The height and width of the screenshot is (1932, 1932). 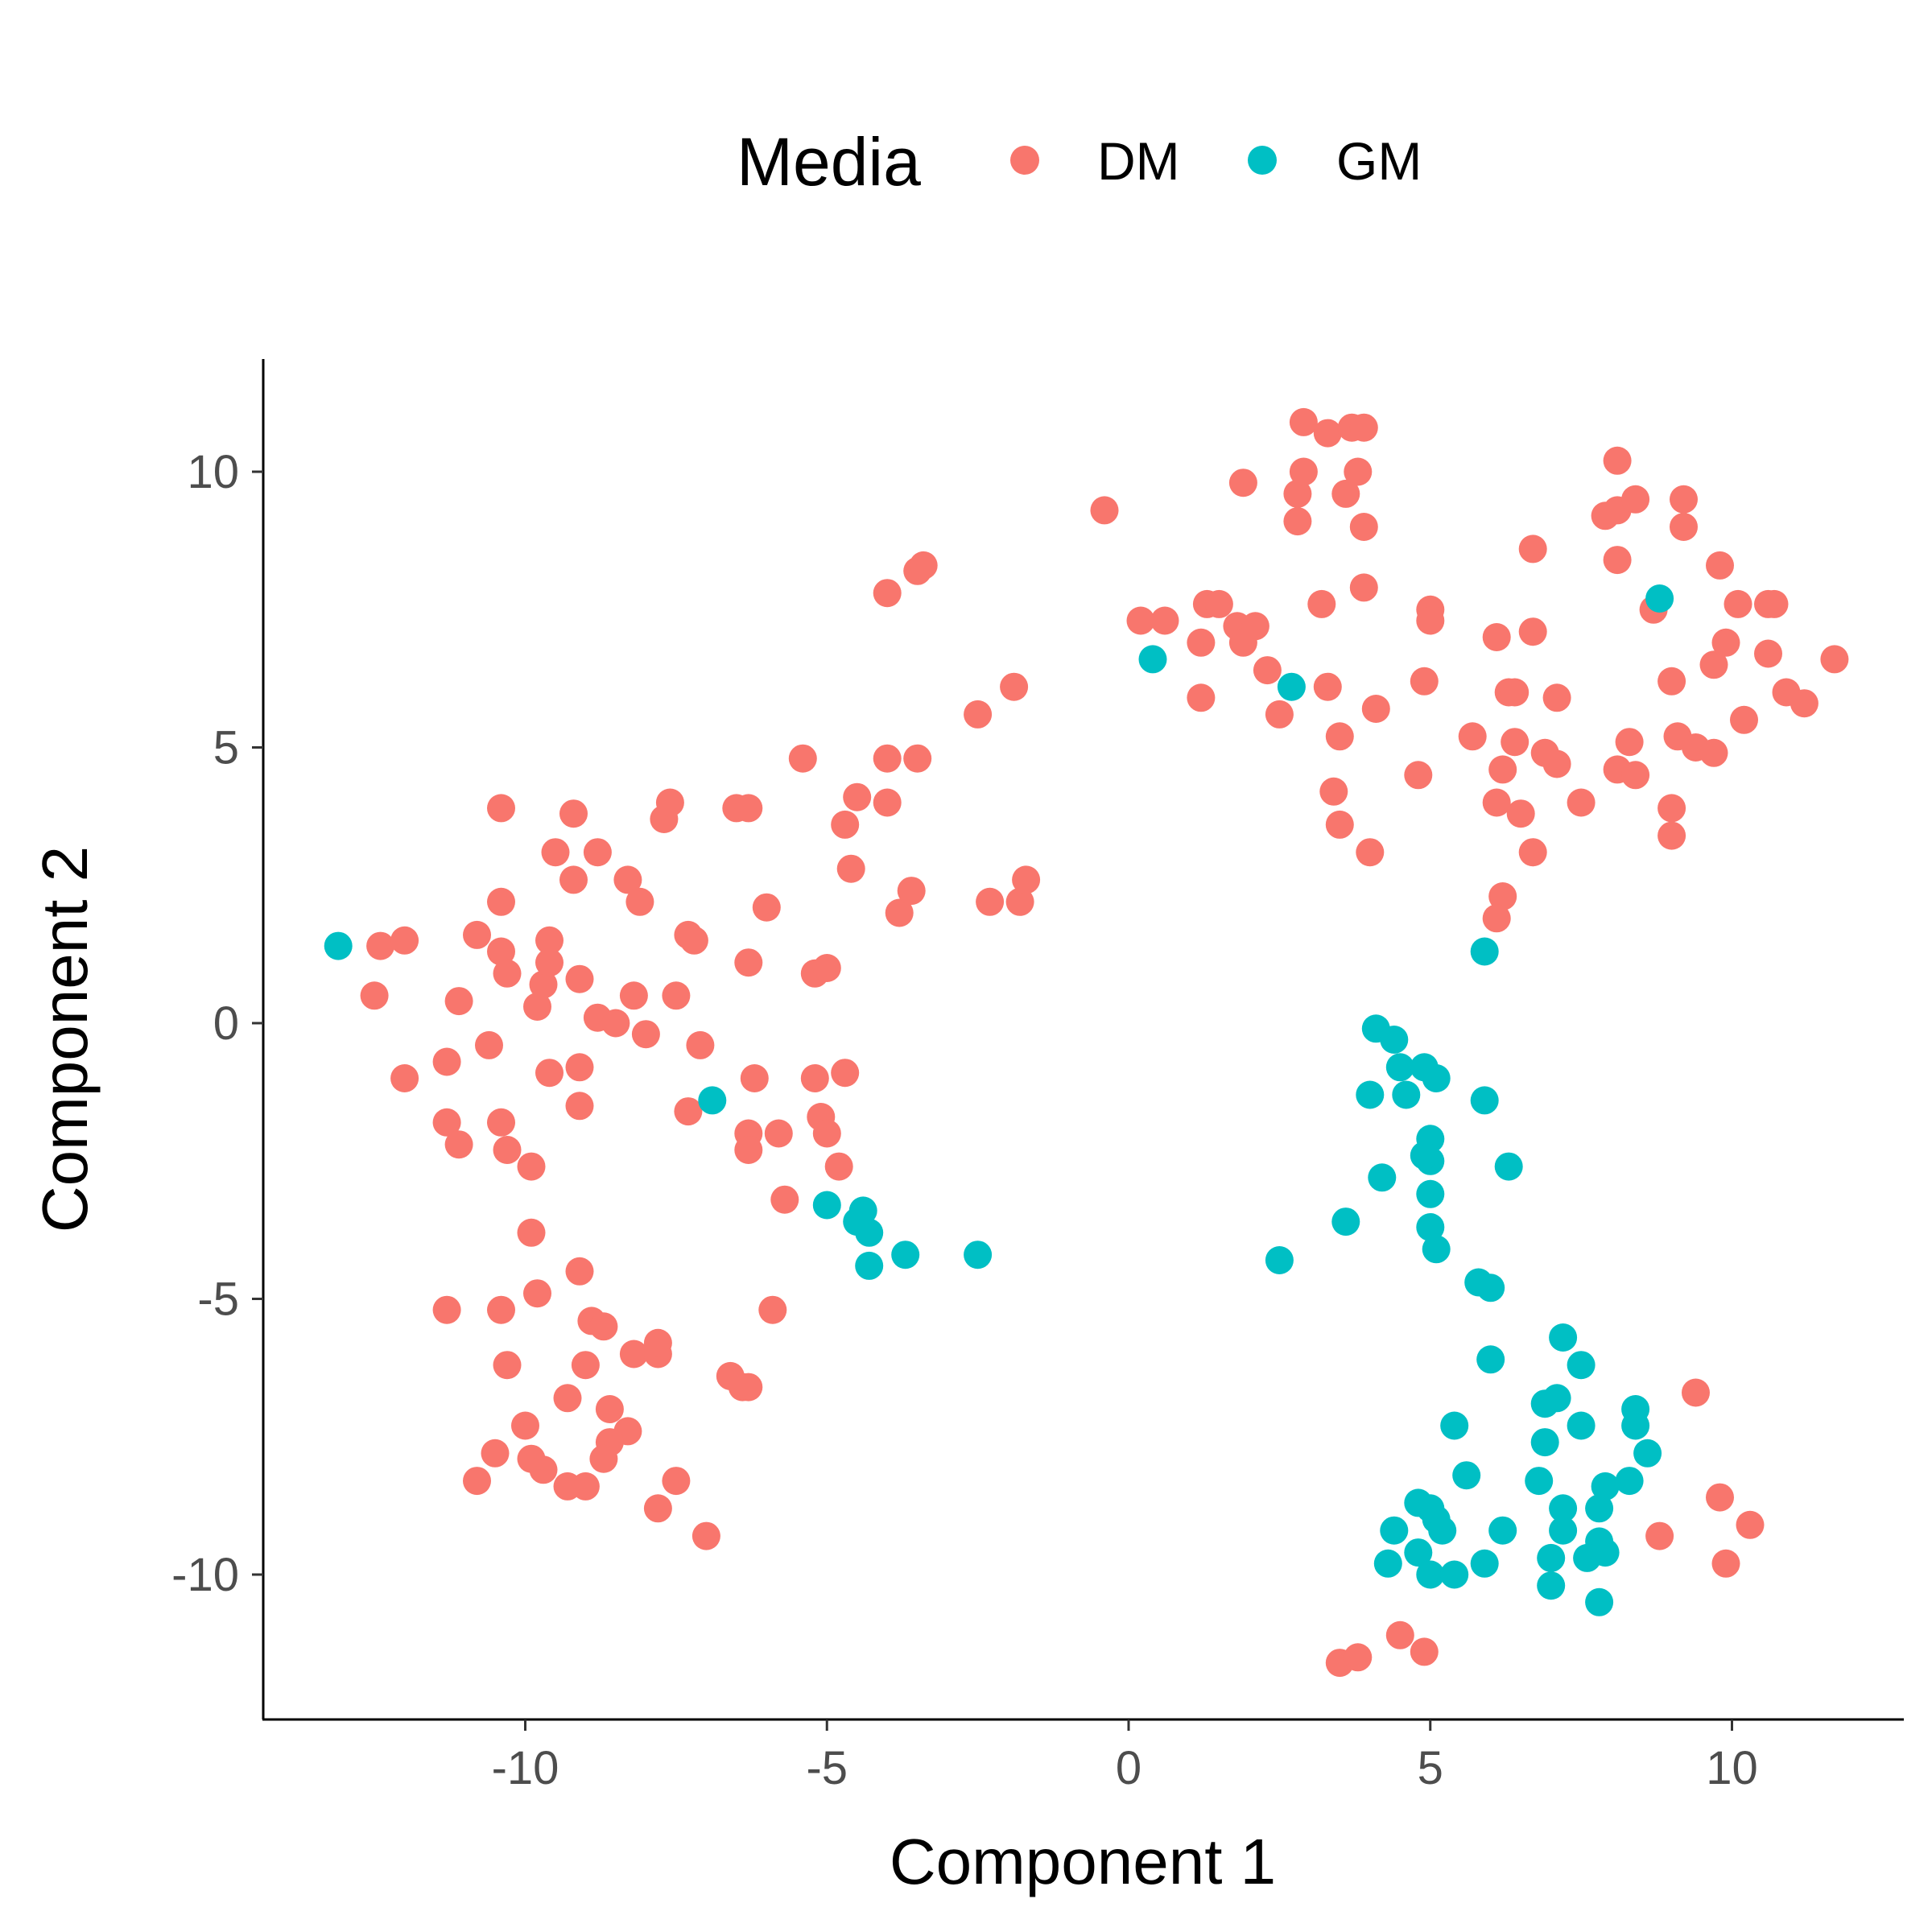 I want to click on x-tick-label: -5, so click(x=827, y=1768).